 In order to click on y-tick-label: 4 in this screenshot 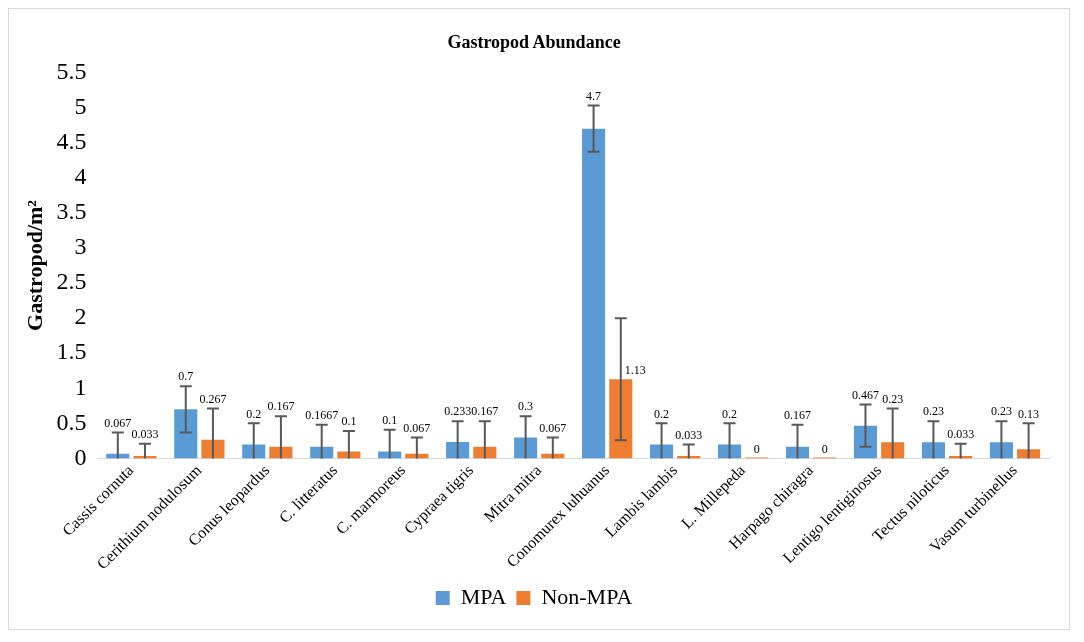, I will do `click(80, 176)`.